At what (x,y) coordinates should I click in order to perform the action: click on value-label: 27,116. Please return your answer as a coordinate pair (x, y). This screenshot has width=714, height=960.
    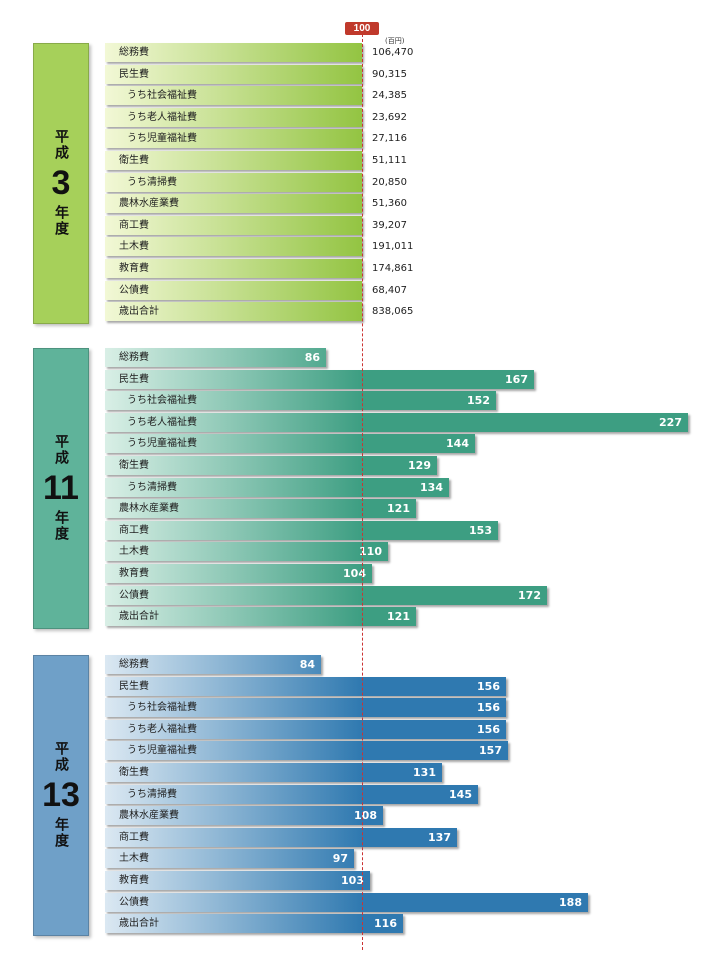
    Looking at the image, I should click on (389, 139).